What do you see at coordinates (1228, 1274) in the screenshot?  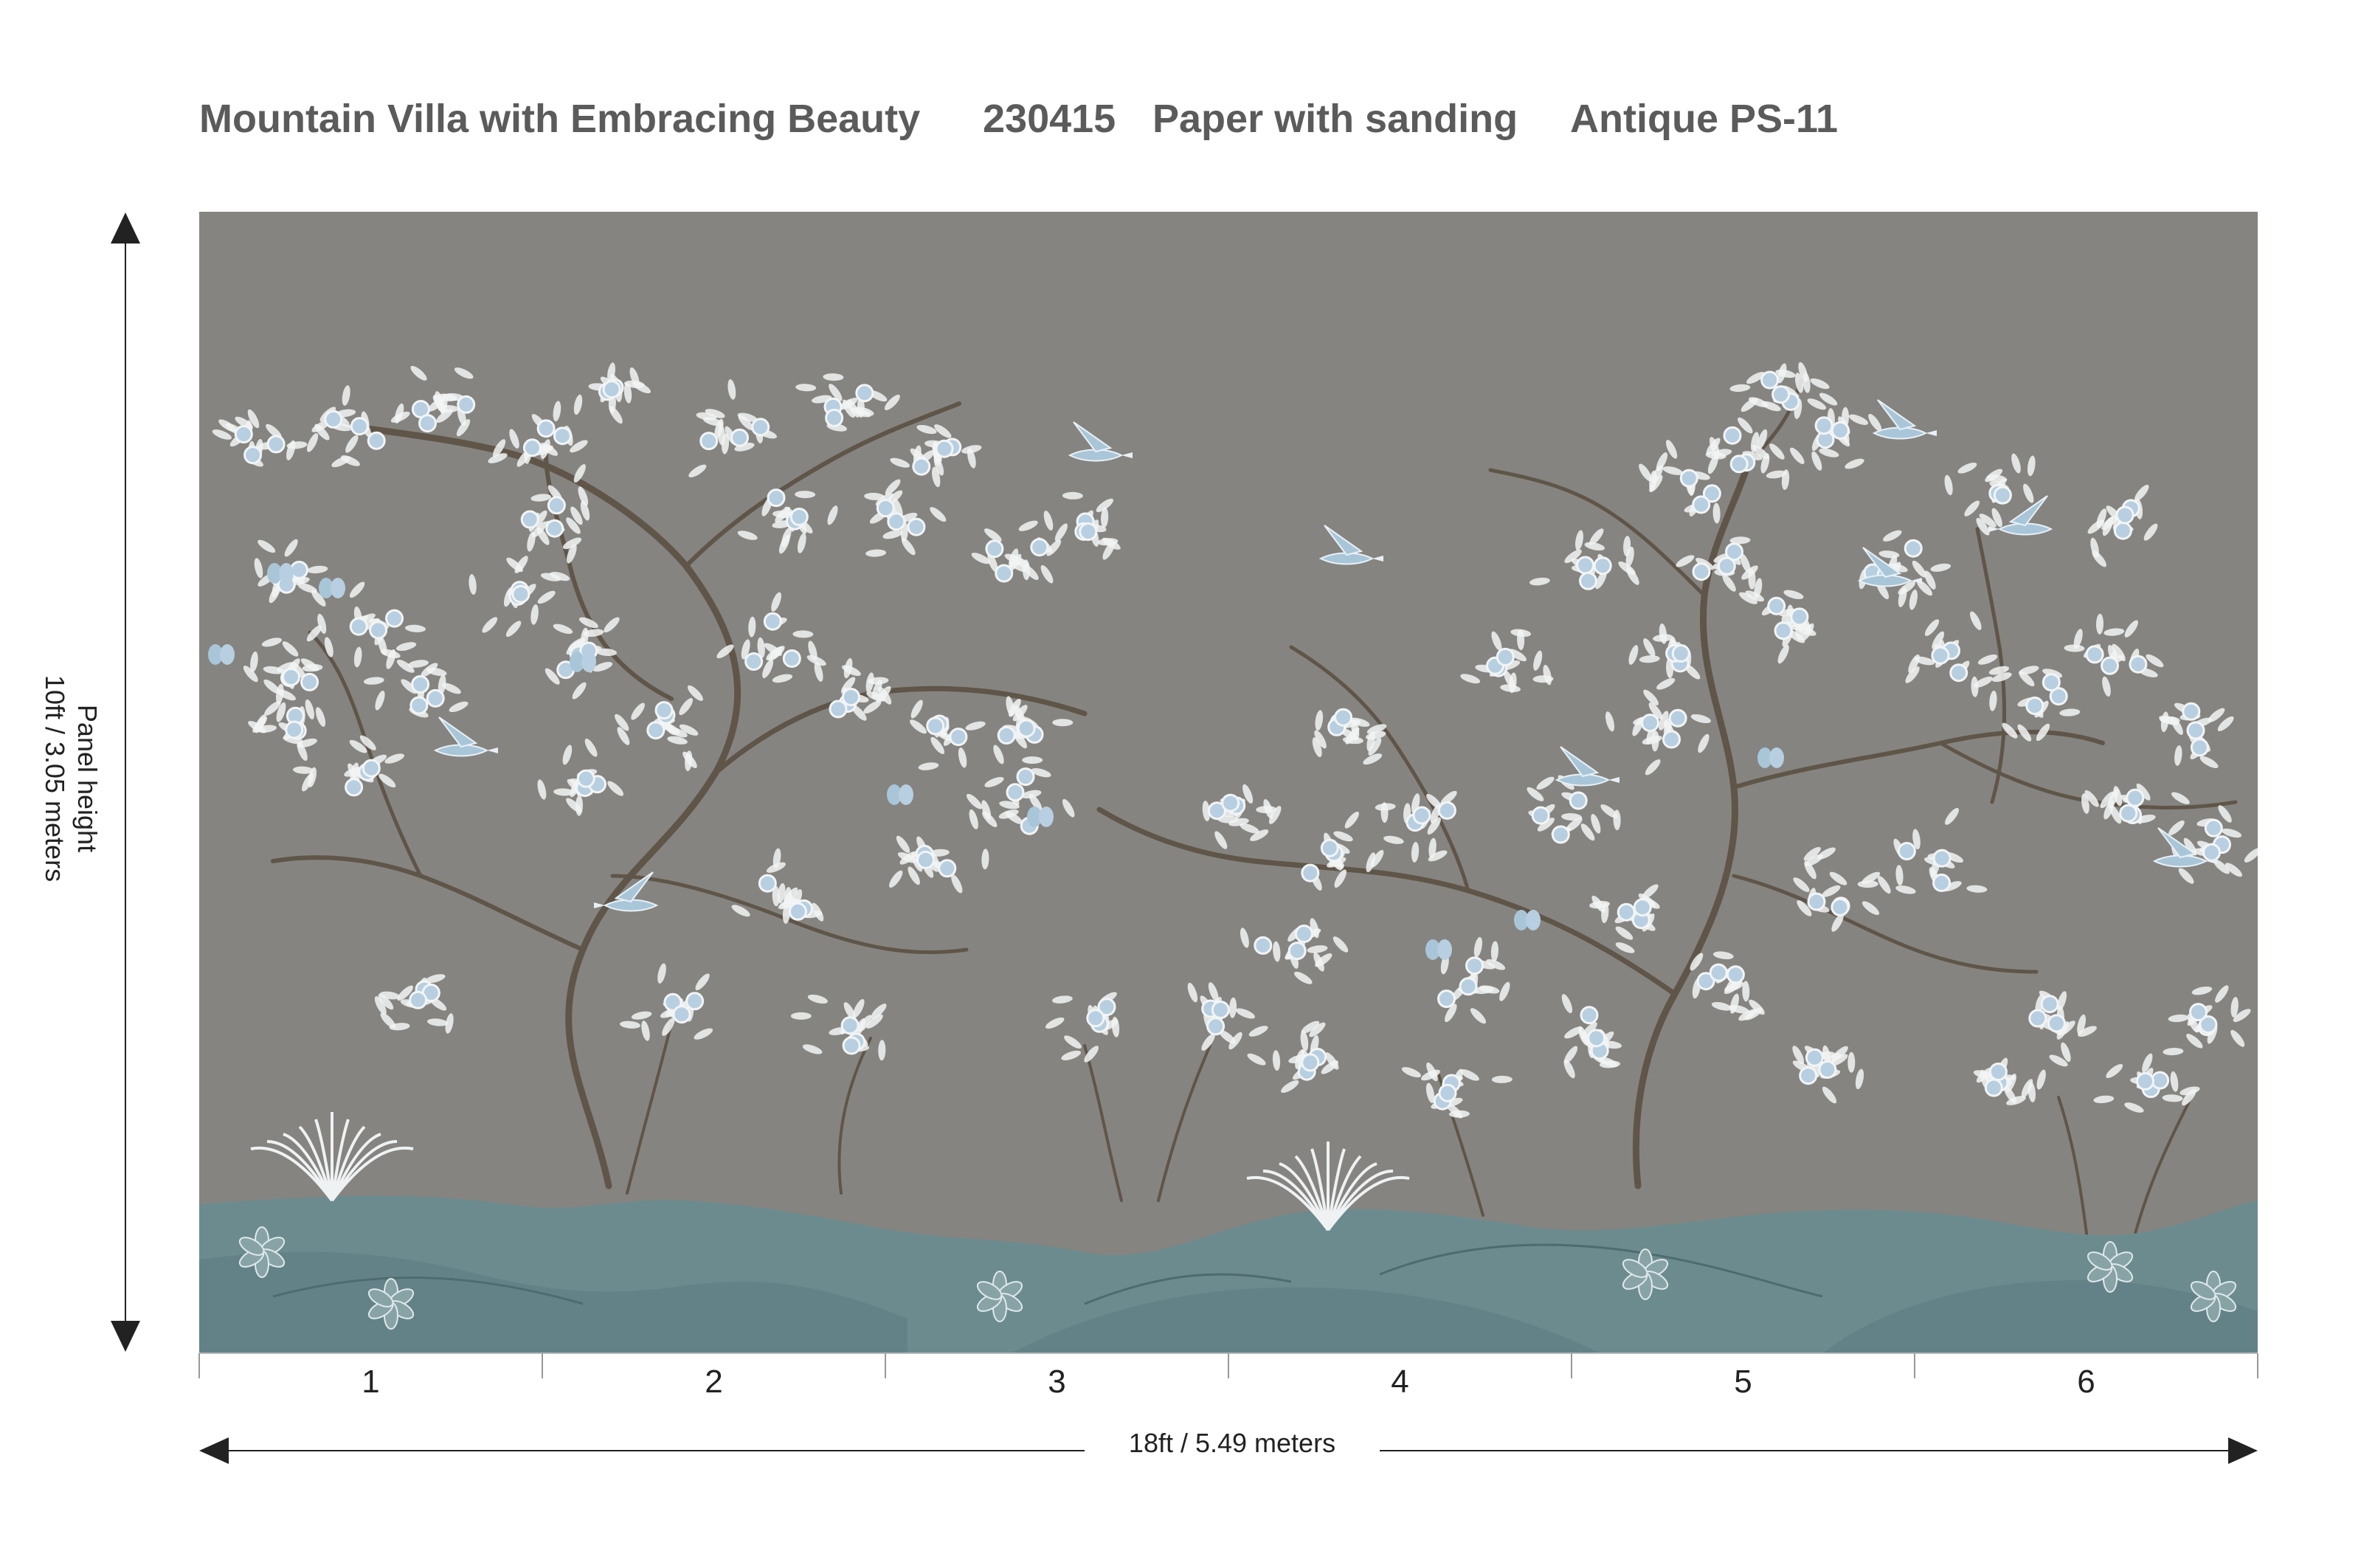 I see `hills` at bounding box center [1228, 1274].